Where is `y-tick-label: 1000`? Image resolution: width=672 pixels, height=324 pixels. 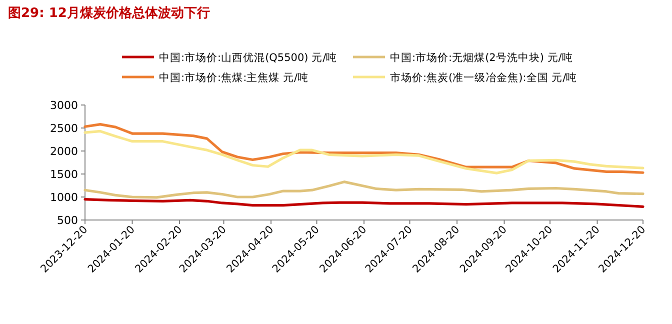 y-tick-label: 1000 is located at coordinates (64, 197).